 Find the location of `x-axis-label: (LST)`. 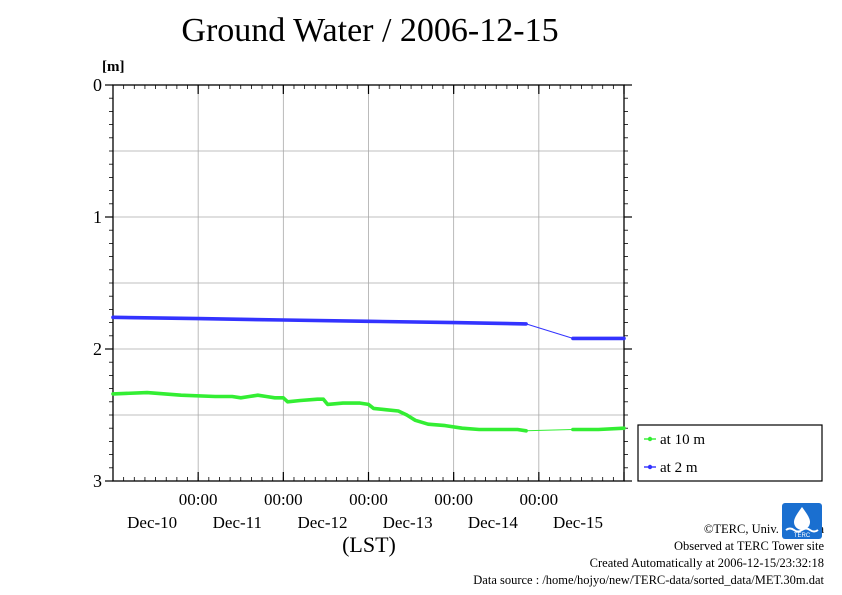

x-axis-label: (LST) is located at coordinates (369, 544).